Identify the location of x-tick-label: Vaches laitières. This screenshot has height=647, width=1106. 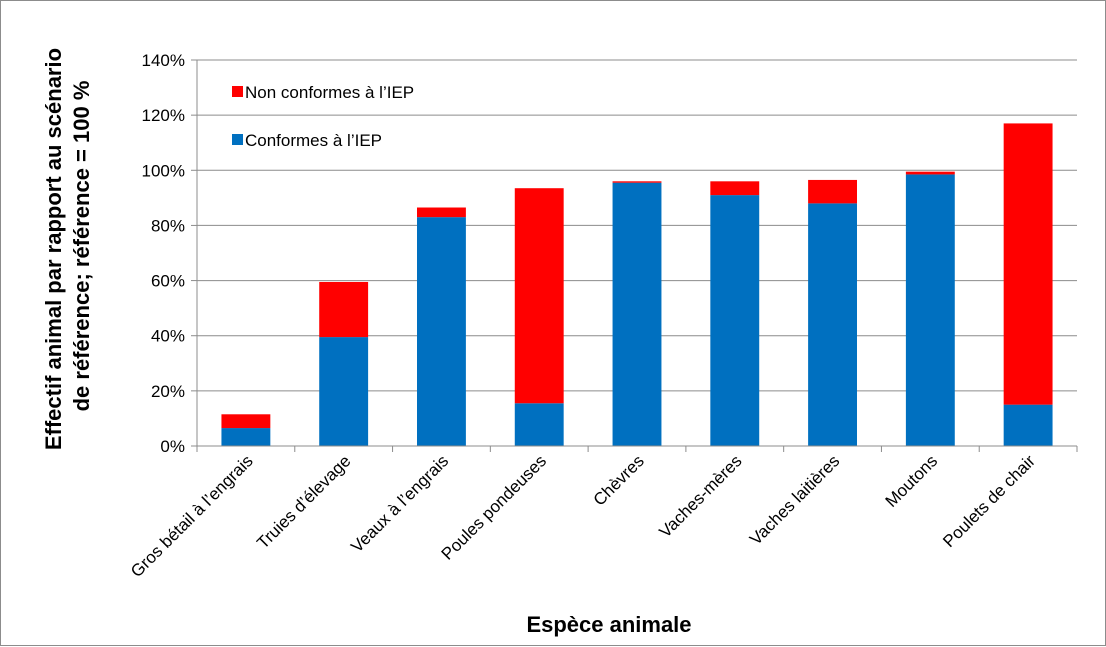
(794, 499).